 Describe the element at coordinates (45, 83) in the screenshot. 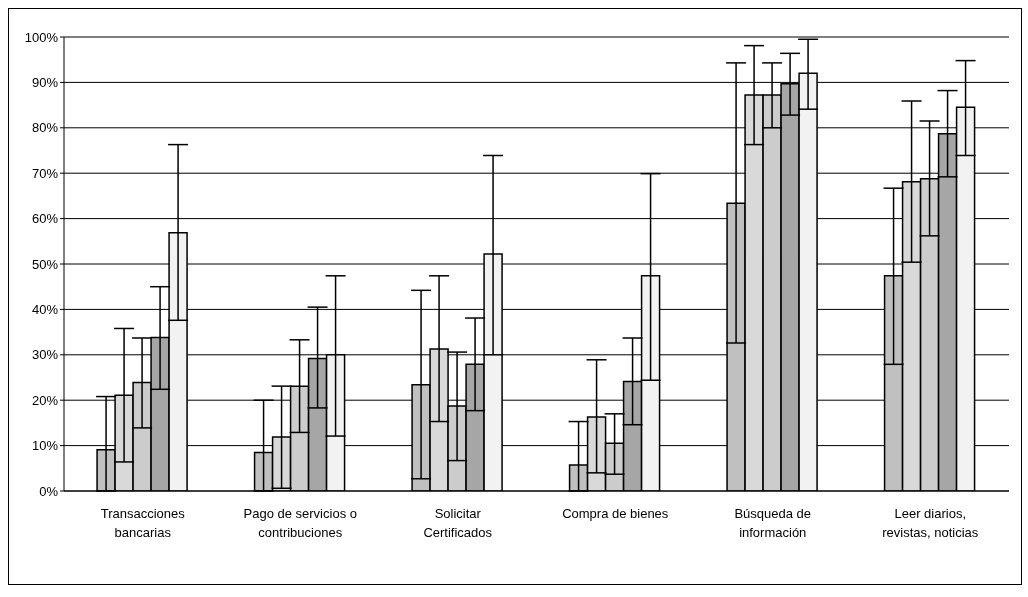

I see `y-tick-label: 90%` at that location.